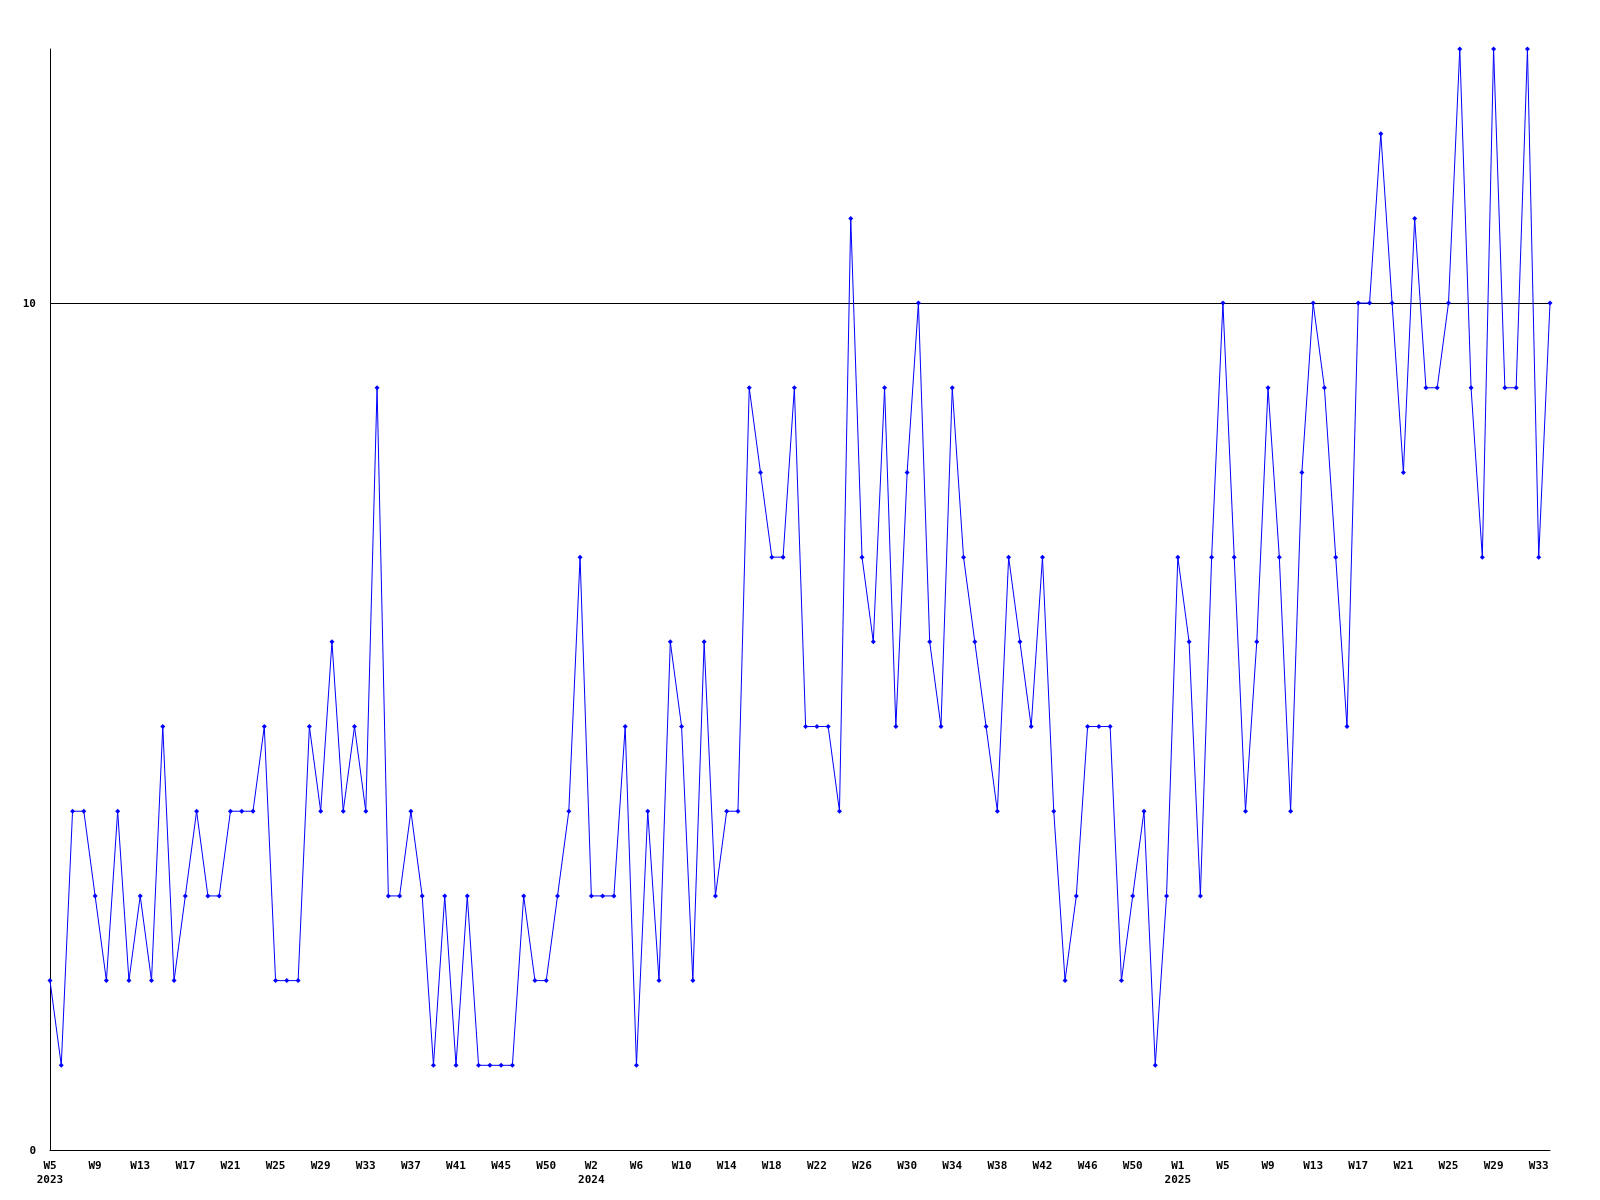 Image resolution: width=1600 pixels, height=1200 pixels. I want to click on x-tick-label: W37, so click(410, 1165).